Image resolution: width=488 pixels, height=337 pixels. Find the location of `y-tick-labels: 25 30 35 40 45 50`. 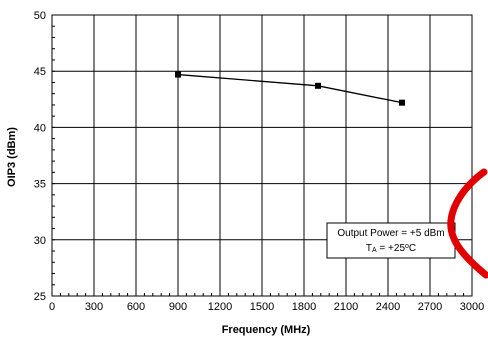

y-tick-labels: 25 30 35 40 45 50 is located at coordinates (40, 156).